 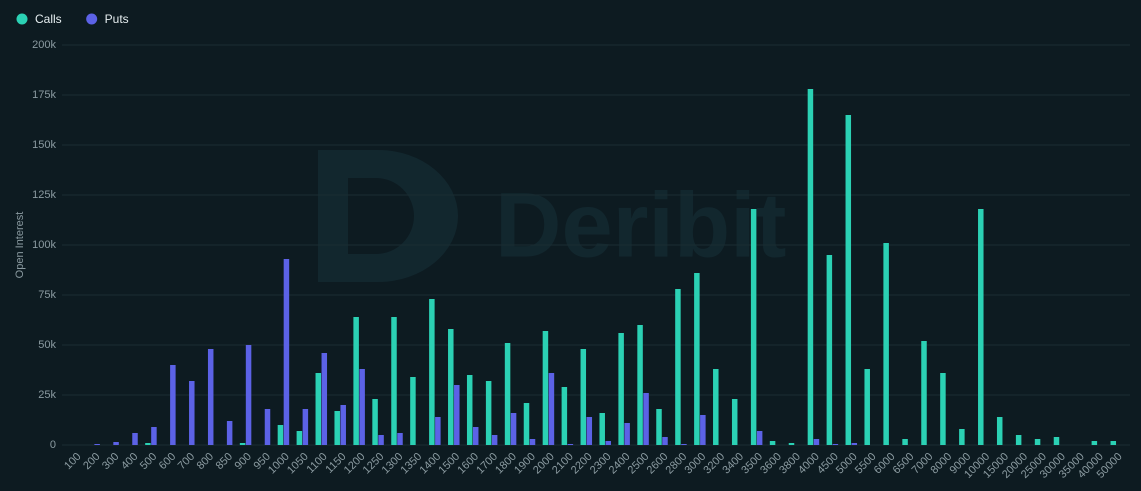 I want to click on y-tick-label: 200k, so click(x=44, y=45).